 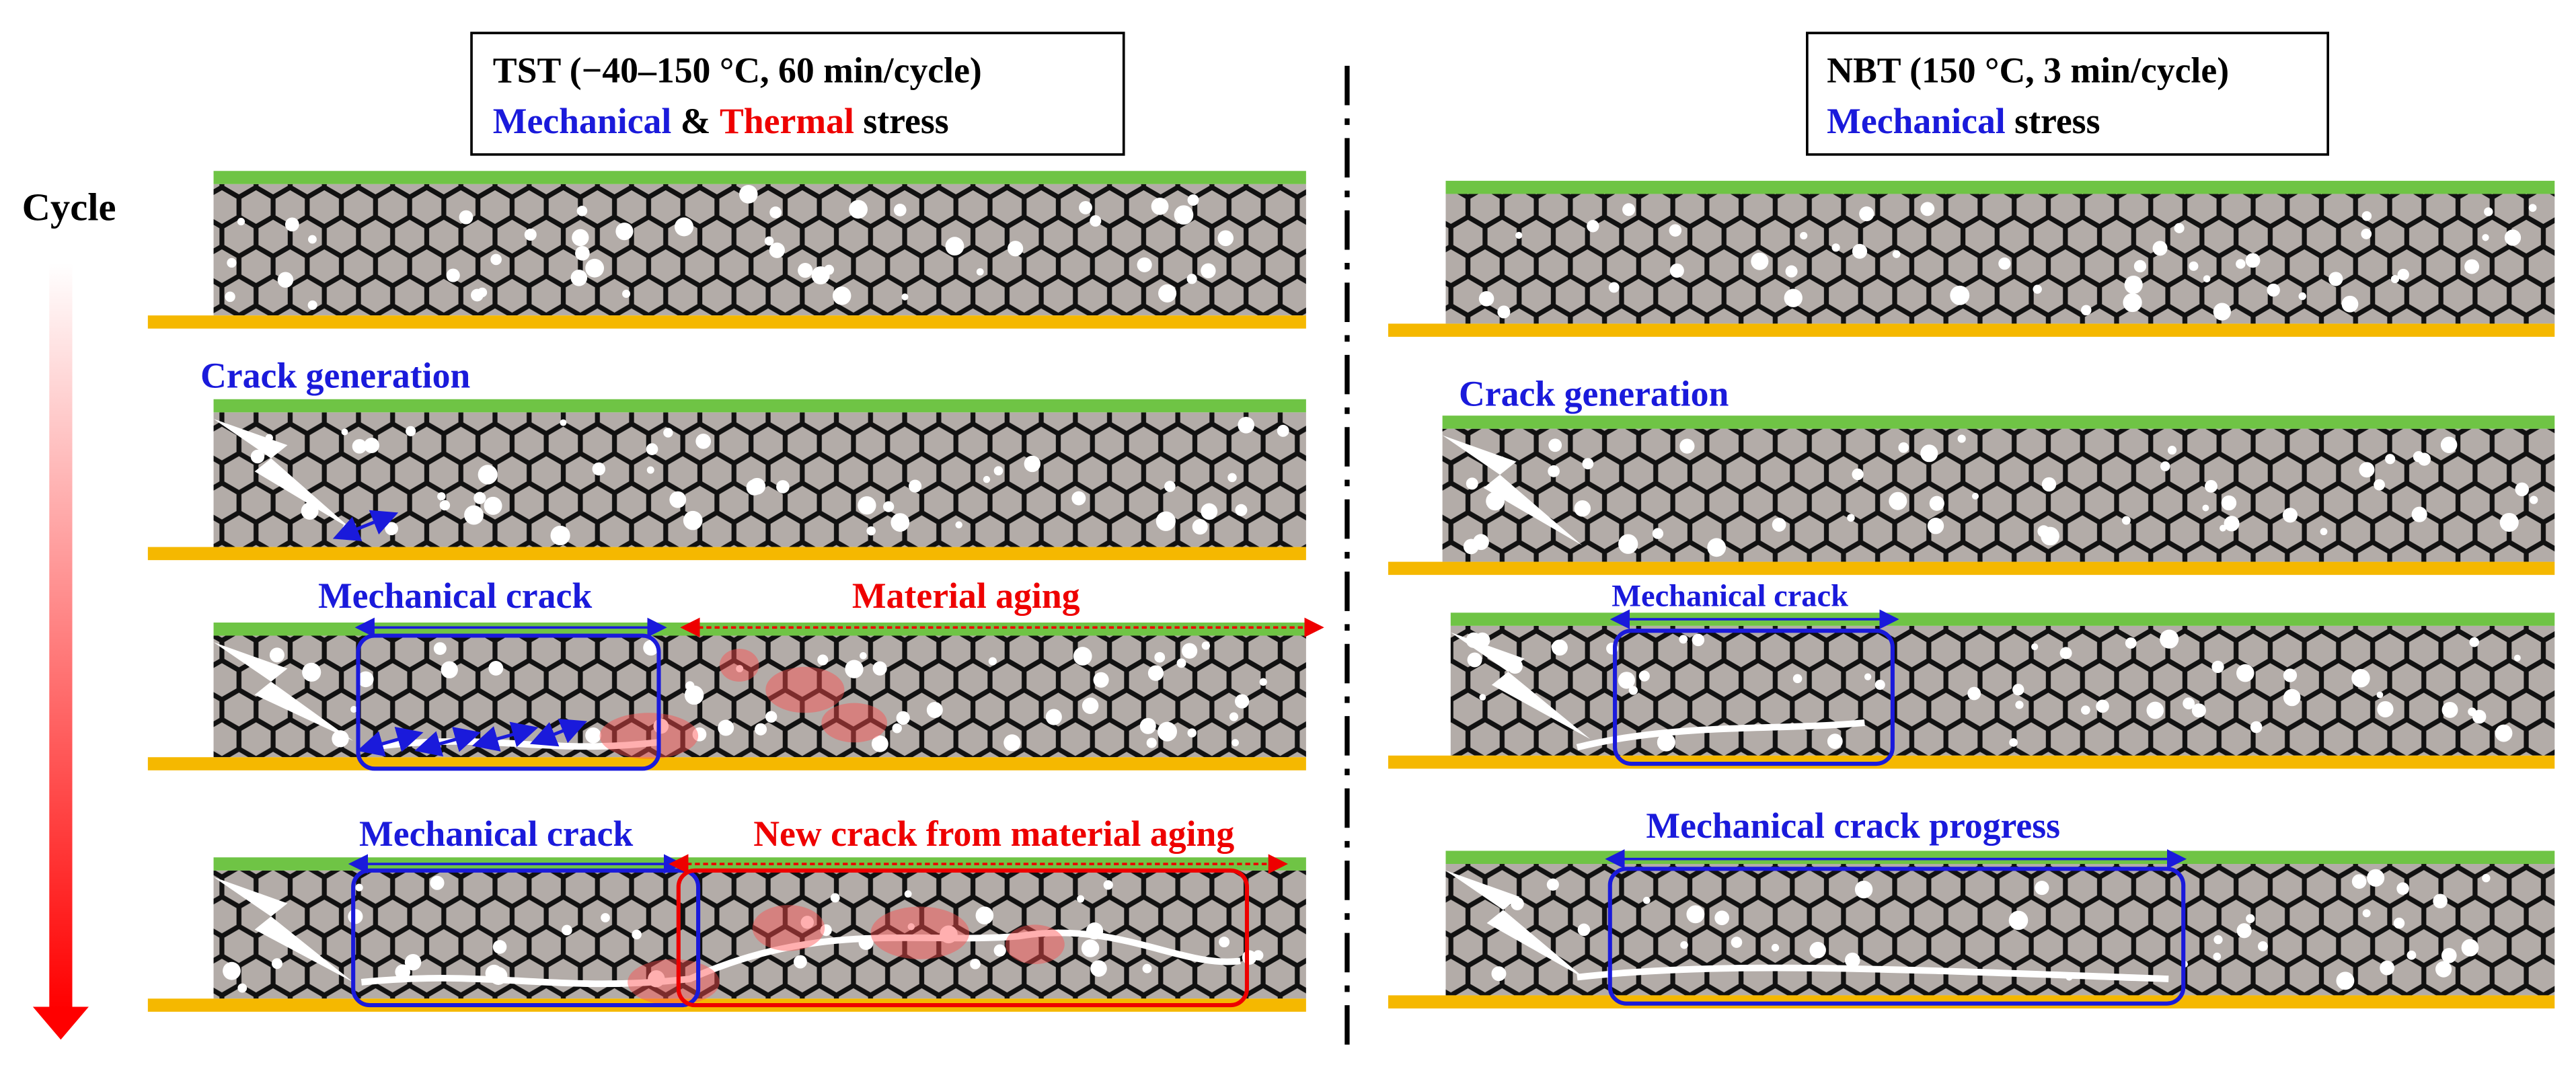 What do you see at coordinates (2028, 70) in the screenshot?
I see `header-line: NBT (150 °C, 3 min/cycle)` at bounding box center [2028, 70].